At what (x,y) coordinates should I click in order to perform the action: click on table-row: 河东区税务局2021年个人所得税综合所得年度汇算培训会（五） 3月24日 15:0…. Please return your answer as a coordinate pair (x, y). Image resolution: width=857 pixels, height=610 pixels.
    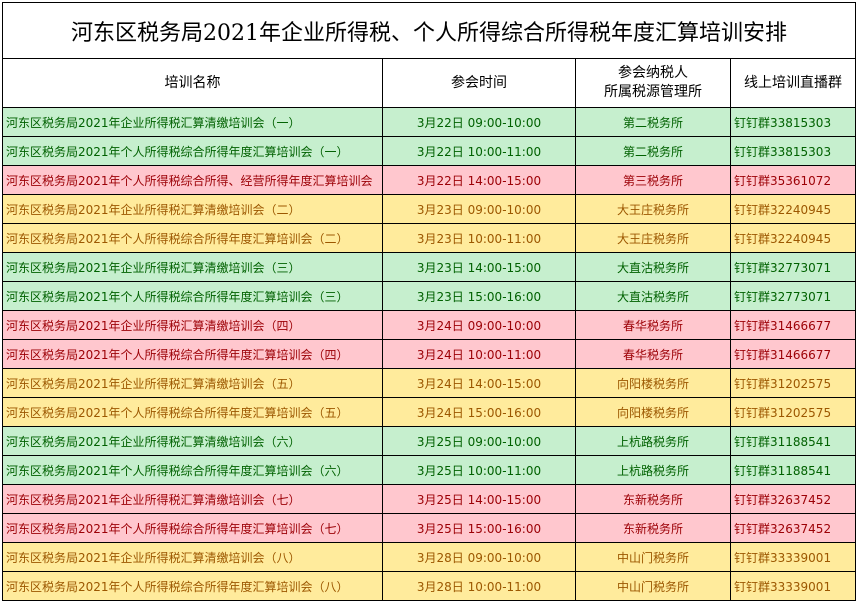
    Looking at the image, I should click on (429, 412).